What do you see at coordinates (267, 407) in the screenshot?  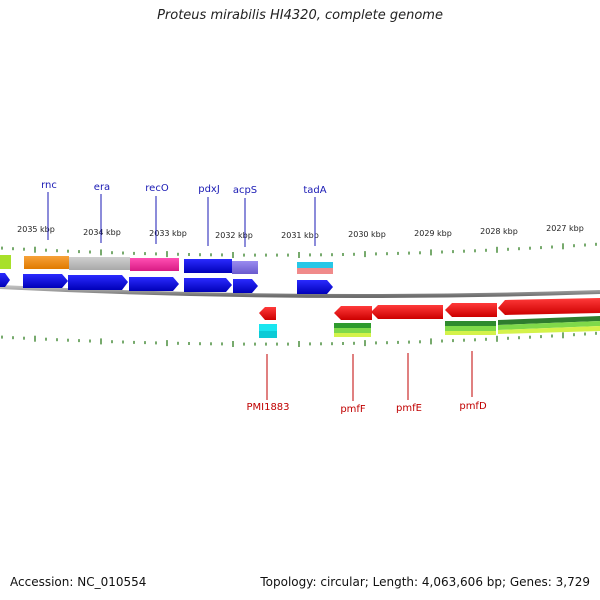 I see `gene-label-pmi1883: PMI1883` at bounding box center [267, 407].